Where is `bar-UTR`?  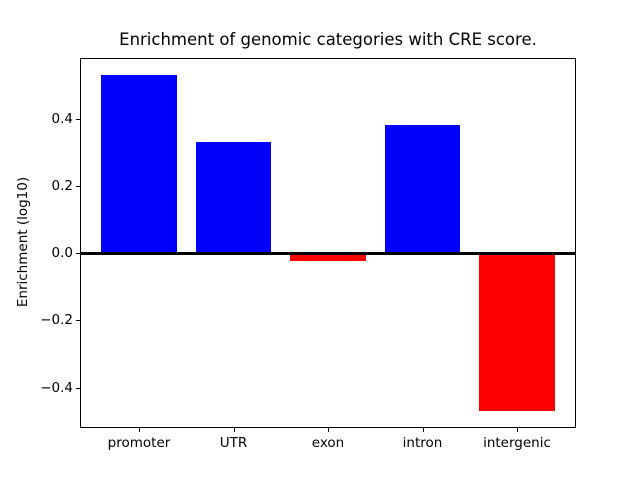
bar-UTR is located at coordinates (233, 198).